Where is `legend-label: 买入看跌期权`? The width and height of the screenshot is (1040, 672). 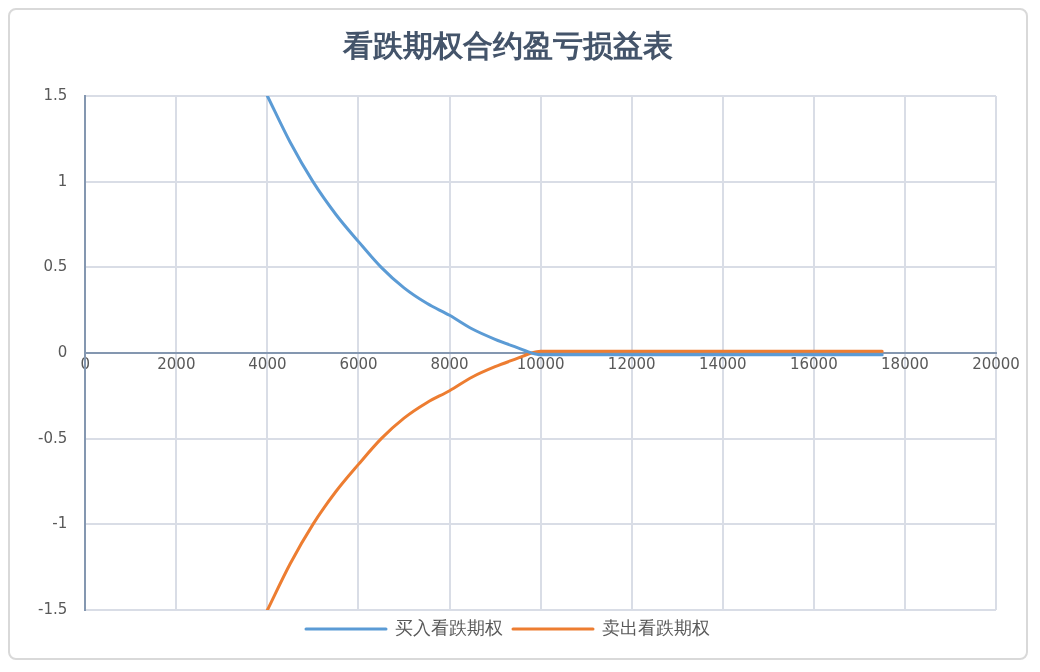 legend-label: 买入看跌期权 is located at coordinates (449, 627).